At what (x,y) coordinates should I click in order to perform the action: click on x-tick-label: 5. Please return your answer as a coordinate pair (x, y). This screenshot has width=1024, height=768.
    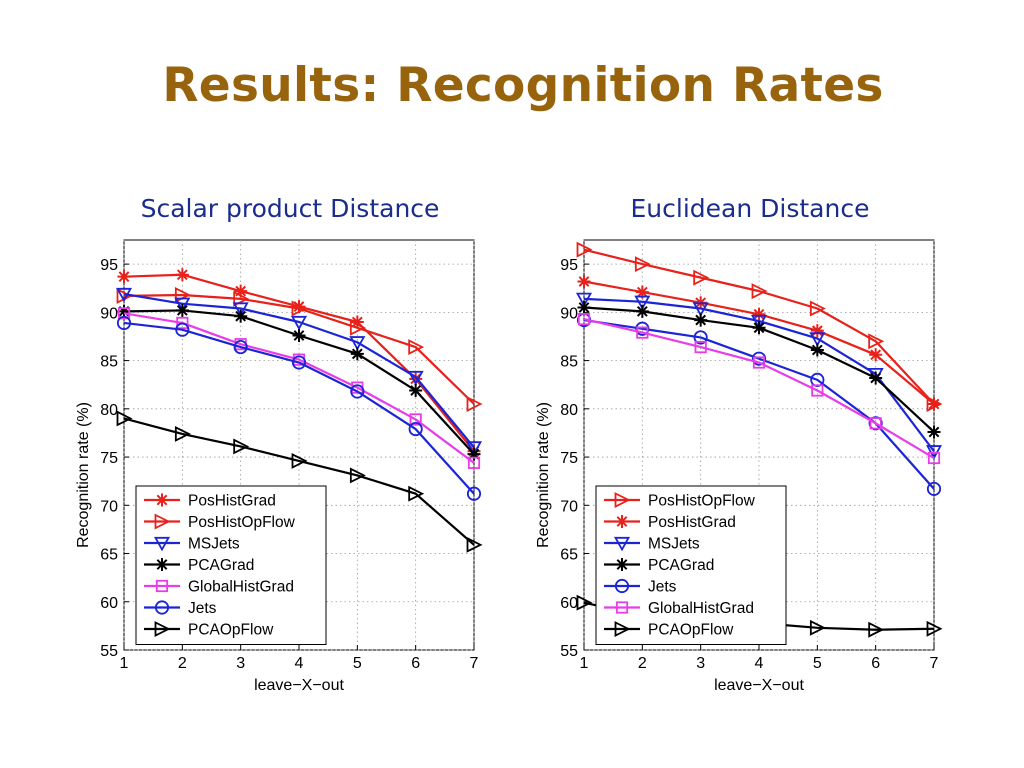
    Looking at the image, I should click on (357, 663).